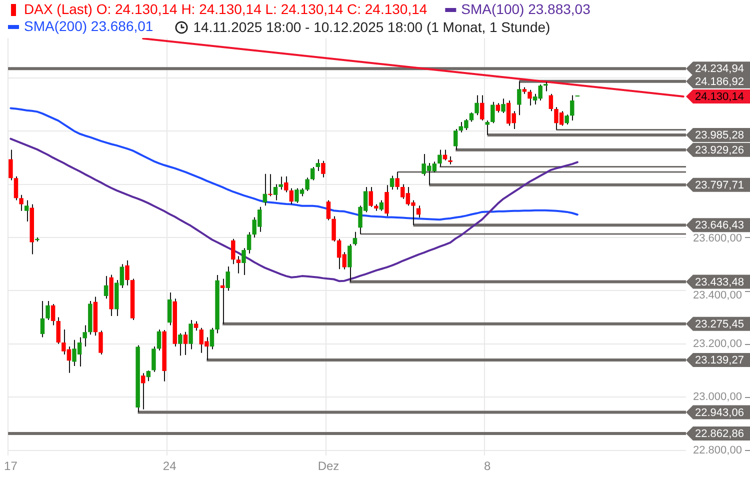 This screenshot has width=750, height=480. I want to click on x-tick-label: 8, so click(488, 466).